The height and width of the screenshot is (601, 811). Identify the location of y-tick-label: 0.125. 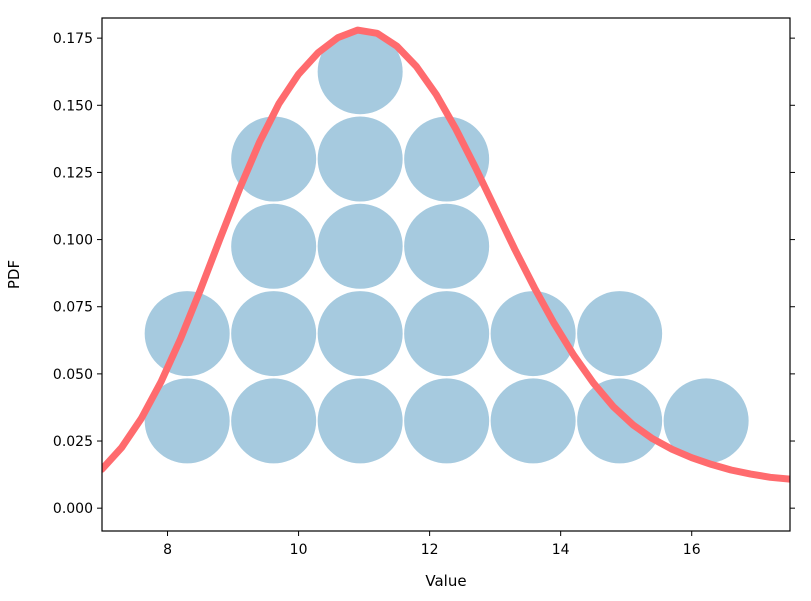
(73, 173).